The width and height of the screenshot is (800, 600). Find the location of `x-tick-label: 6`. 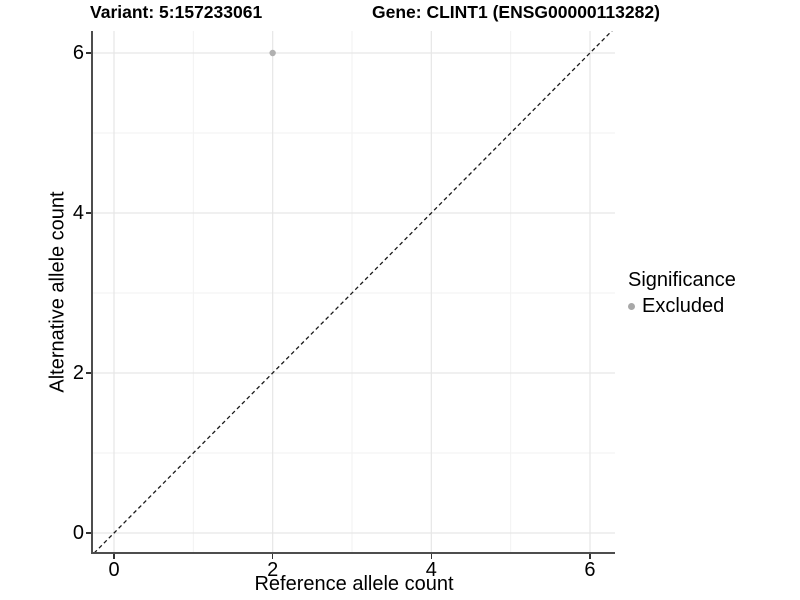

x-tick-label: 6 is located at coordinates (590, 570).